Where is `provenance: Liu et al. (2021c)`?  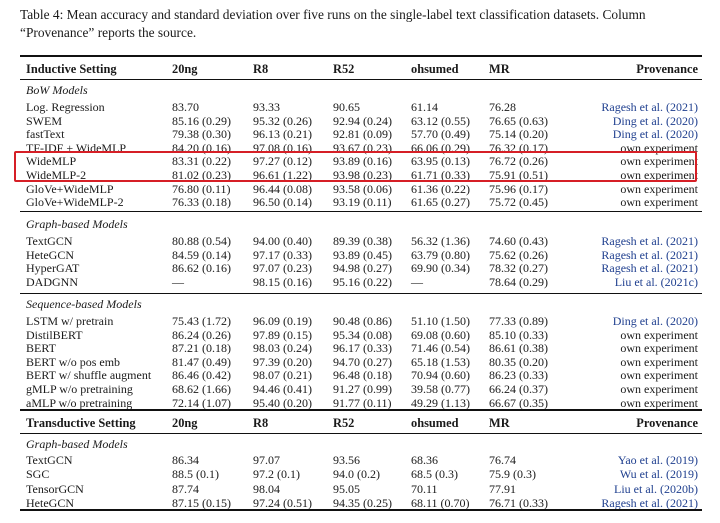 provenance: Liu et al. (2021c) is located at coordinates (656, 282).